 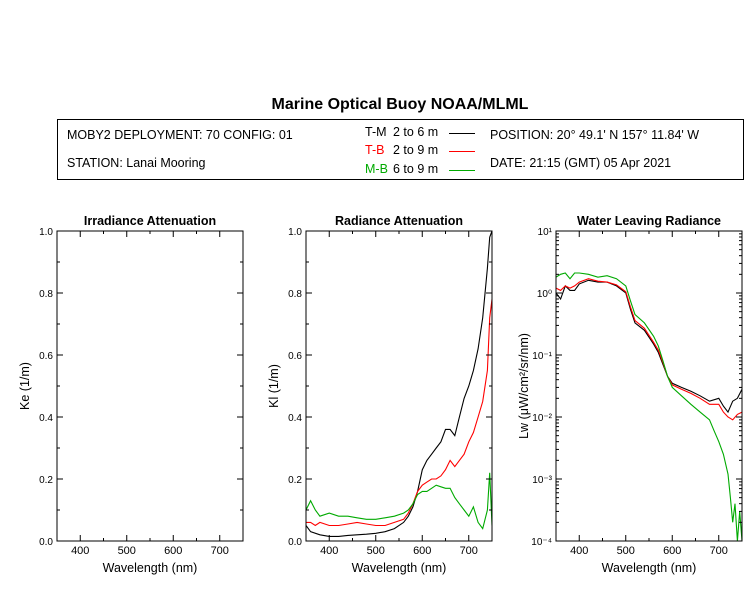 I want to click on y-tick-label: 10¹, so click(x=545, y=232).